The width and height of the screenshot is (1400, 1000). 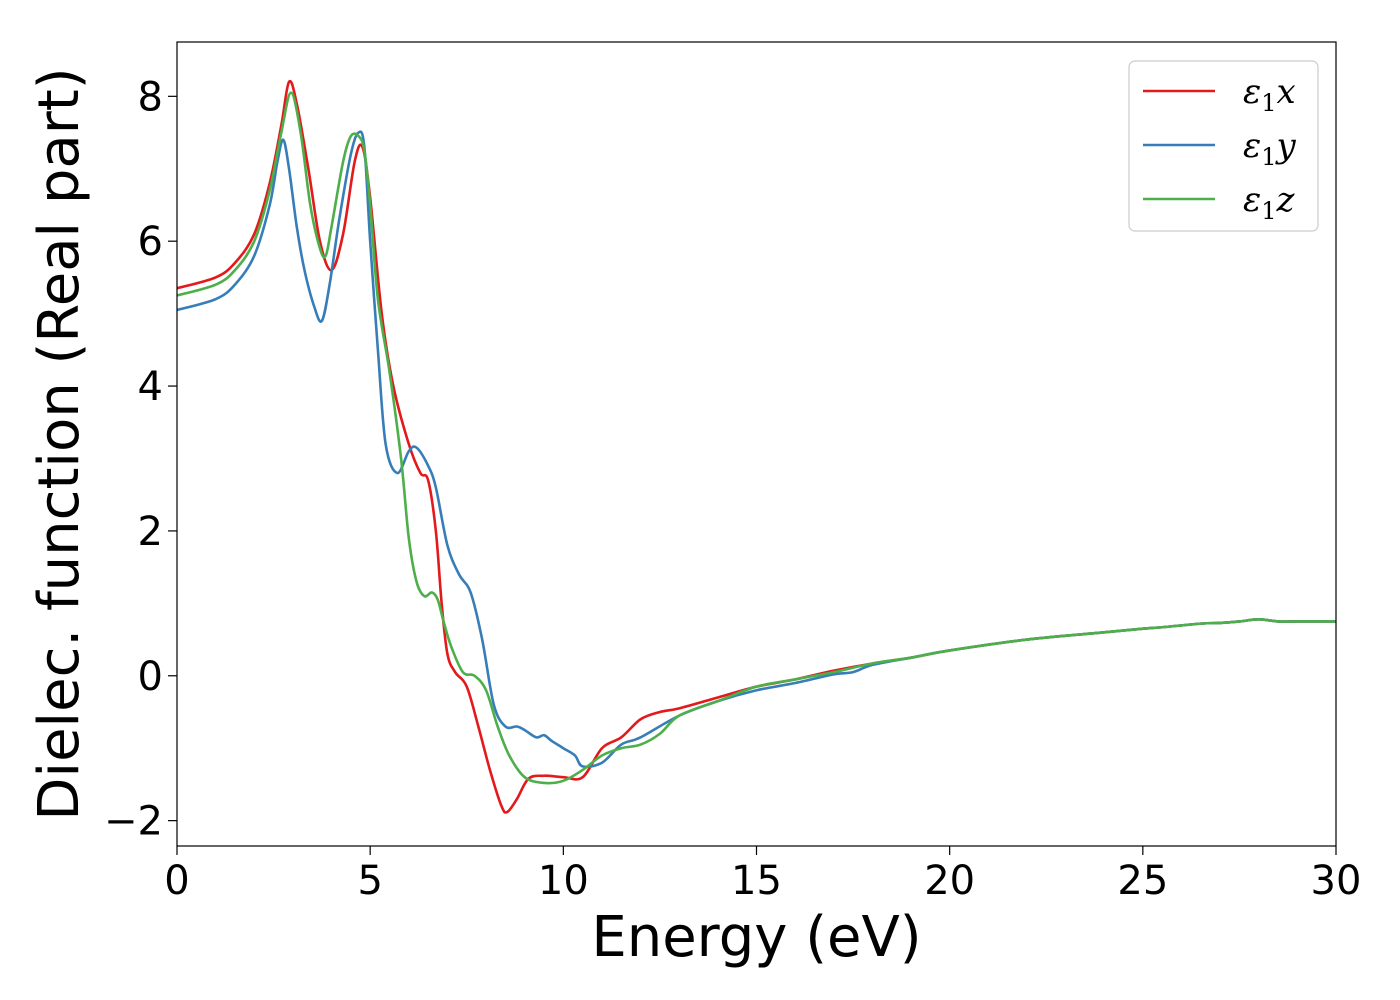 I want to click on x-tick-label: 25, so click(x=1142, y=881).